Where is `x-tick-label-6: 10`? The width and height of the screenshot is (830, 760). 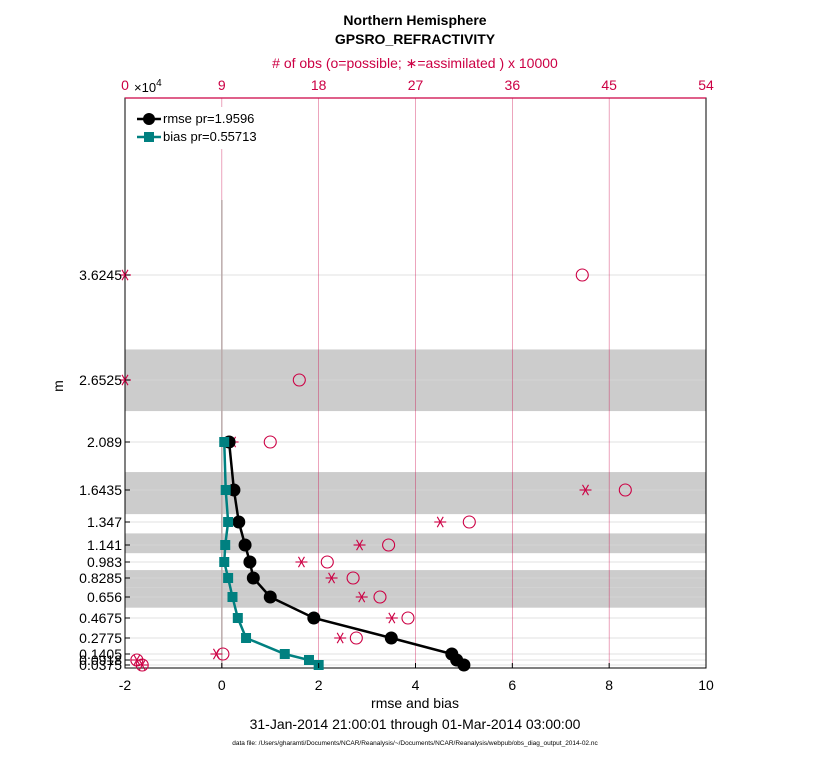
x-tick-label-6: 10 is located at coordinates (706, 685).